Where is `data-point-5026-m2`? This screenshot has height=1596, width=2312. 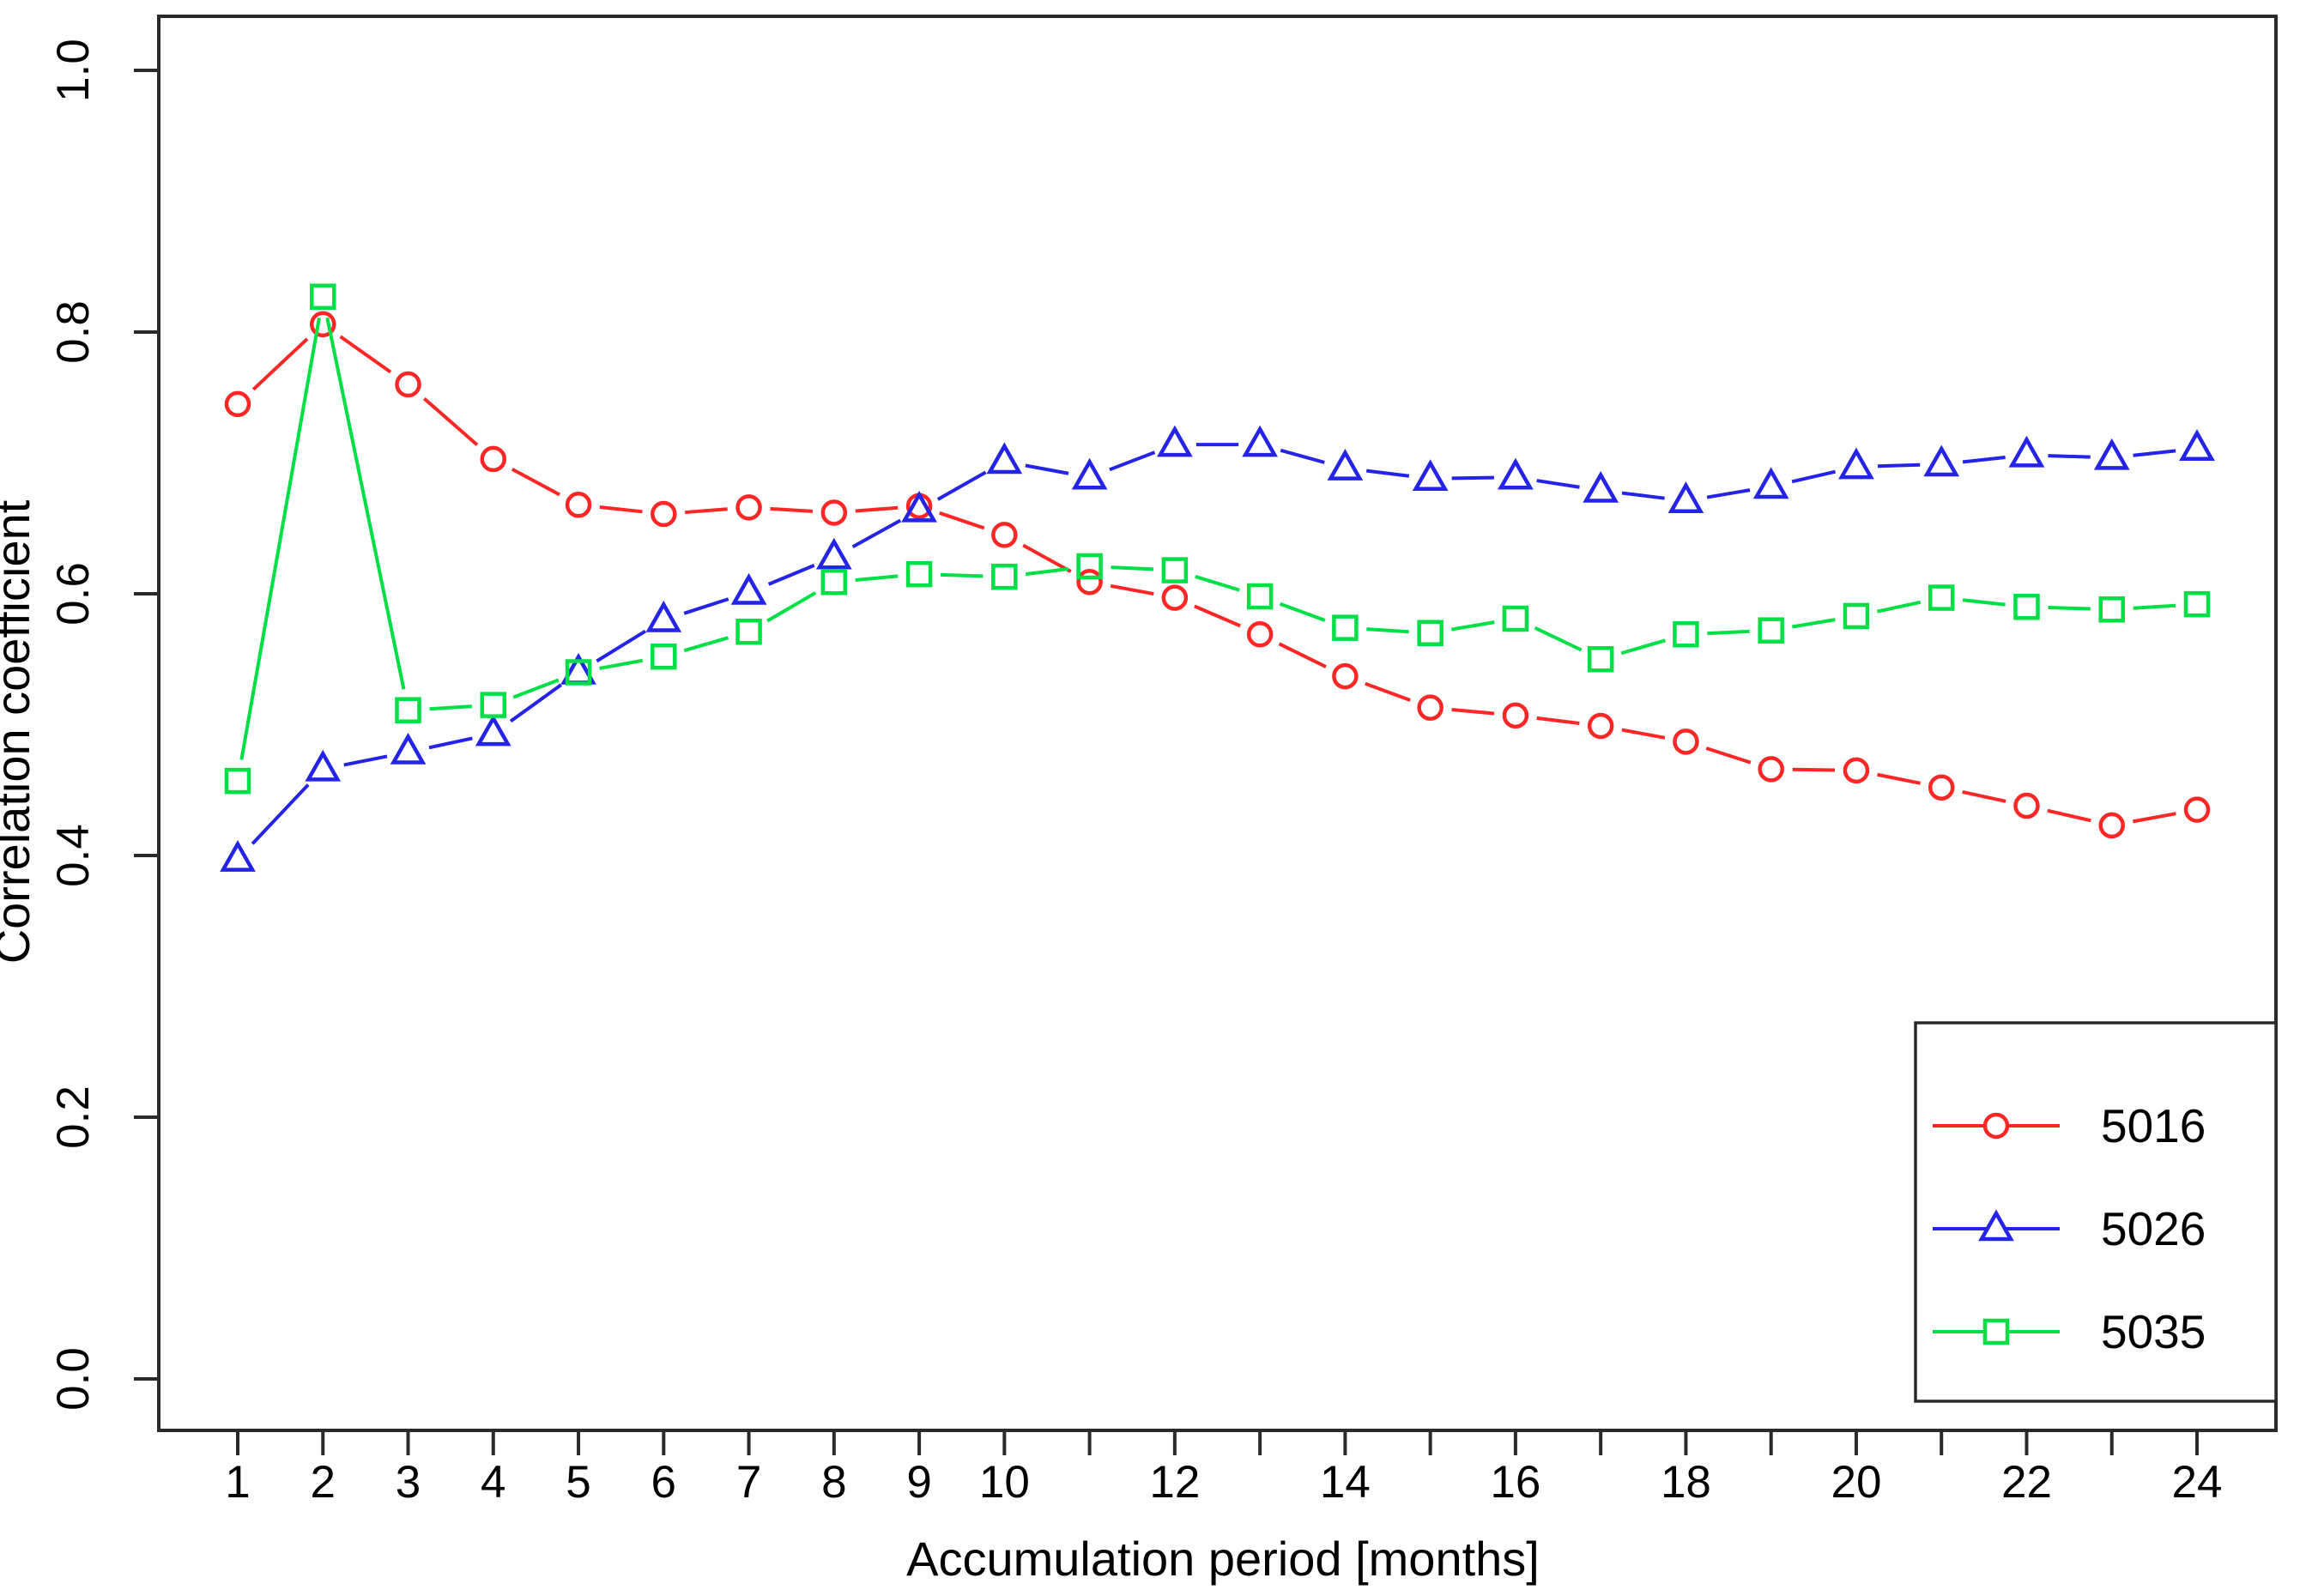 data-point-5026-m2 is located at coordinates (323, 766).